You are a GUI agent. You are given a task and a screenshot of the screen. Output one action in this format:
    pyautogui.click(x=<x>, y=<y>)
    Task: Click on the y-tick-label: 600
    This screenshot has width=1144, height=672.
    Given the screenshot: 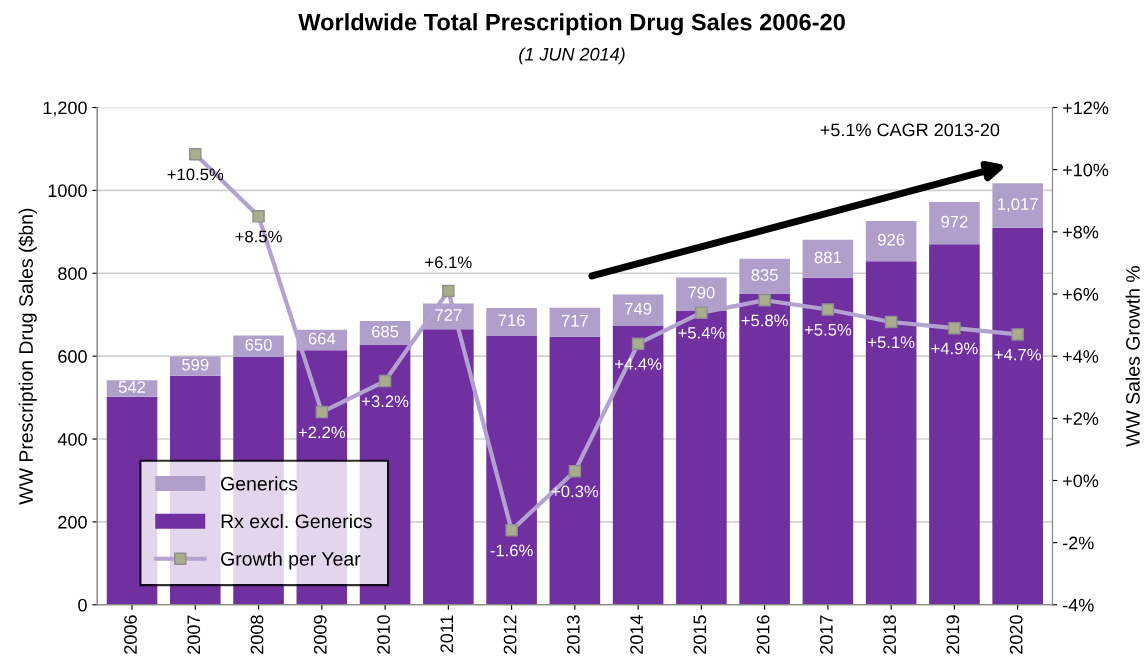 What is the action you would take?
    pyautogui.click(x=72, y=356)
    